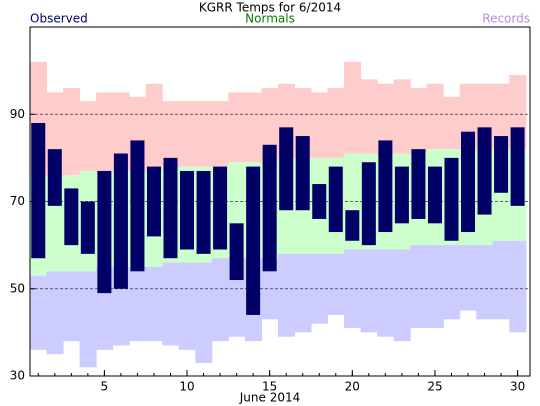 The height and width of the screenshot is (406, 540). Describe the element at coordinates (434, 387) in the screenshot. I see `x-tick-label: 25` at that location.